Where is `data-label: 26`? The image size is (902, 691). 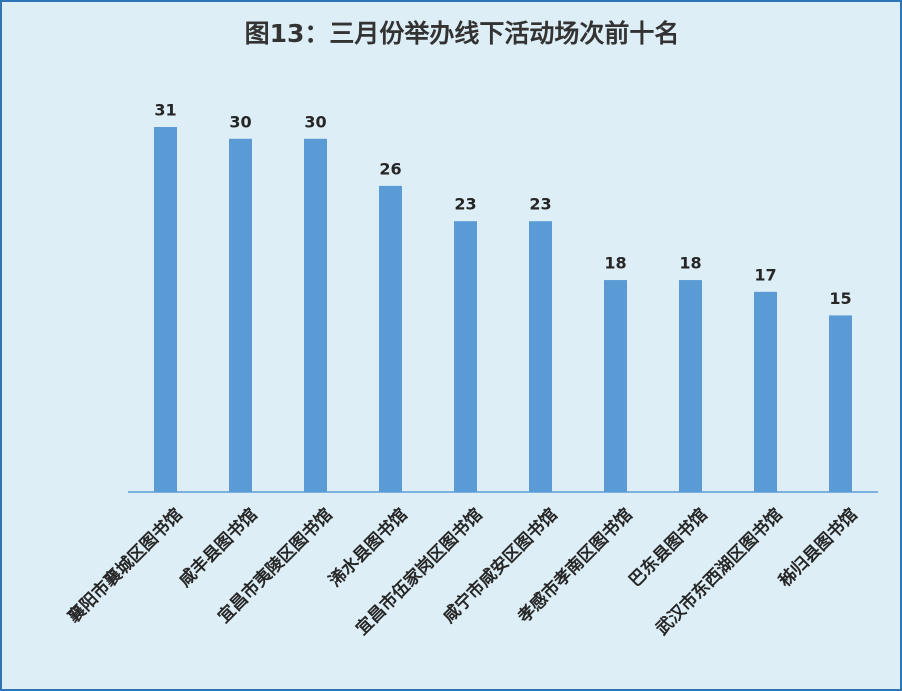
data-label: 26 is located at coordinates (390, 168).